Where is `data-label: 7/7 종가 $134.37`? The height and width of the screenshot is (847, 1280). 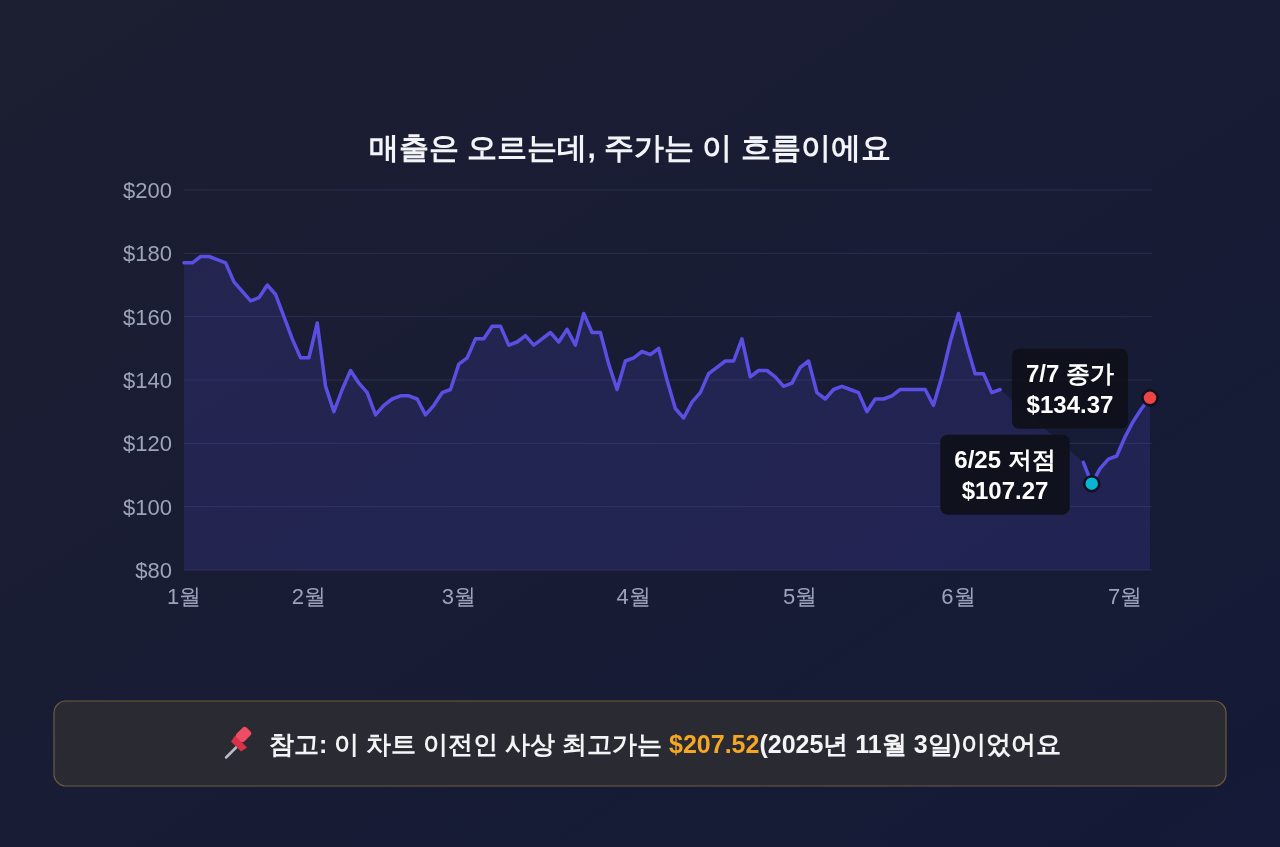
data-label: 7/7 종가 $134.37 is located at coordinates (1069, 388).